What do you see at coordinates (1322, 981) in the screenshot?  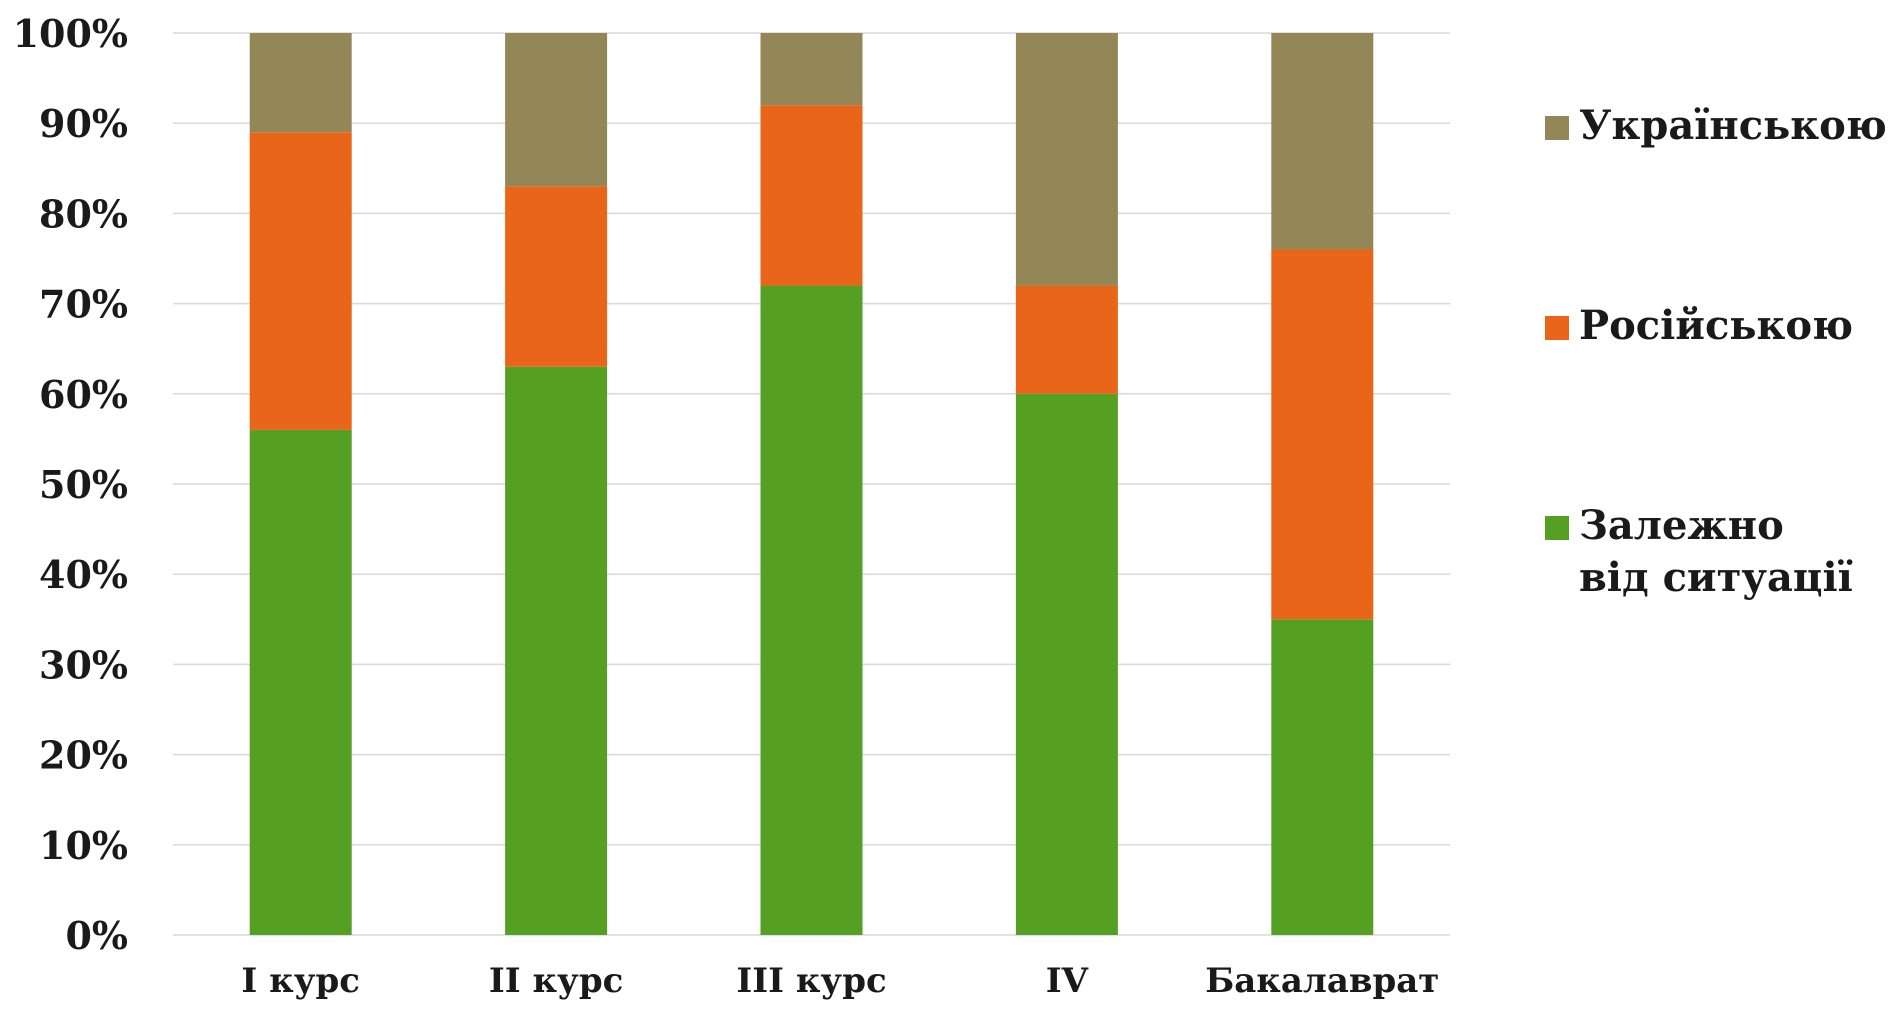 I see `x-tick-label: Бакалаврат` at bounding box center [1322, 981].